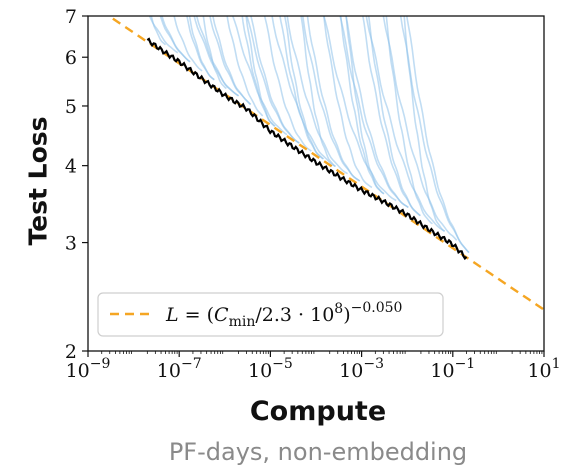 This screenshot has width=564, height=473. I want to click on x-axis-label: Compute, so click(318, 411).